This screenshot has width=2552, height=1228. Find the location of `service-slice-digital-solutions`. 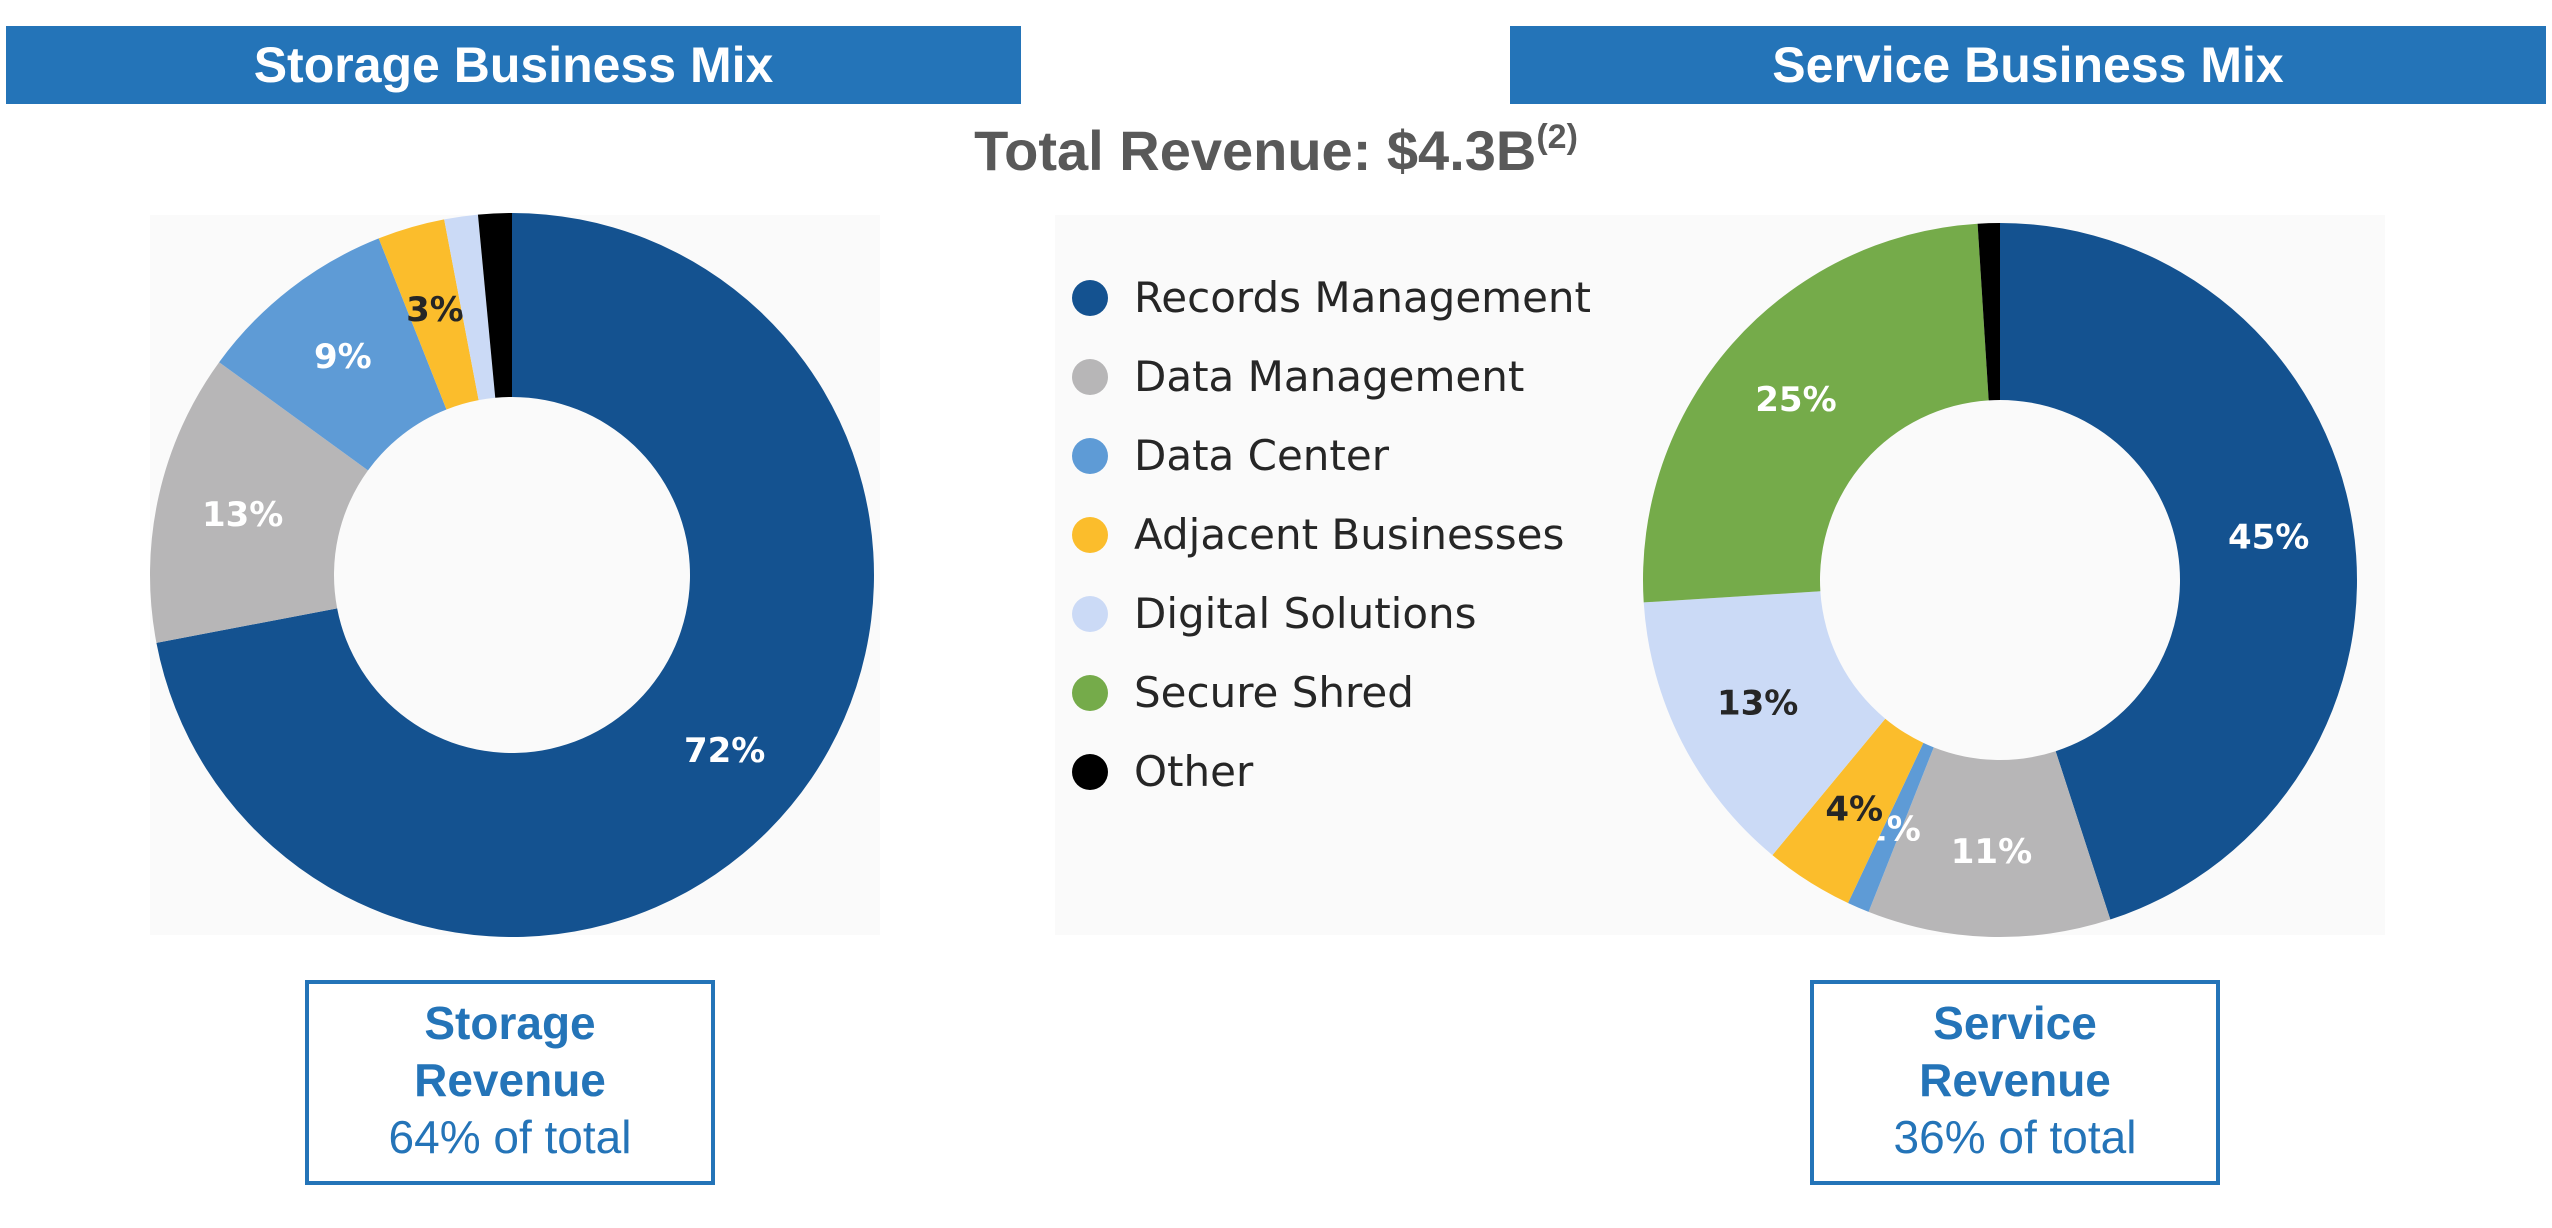

service-slice-digital-solutions is located at coordinates (1764, 723).